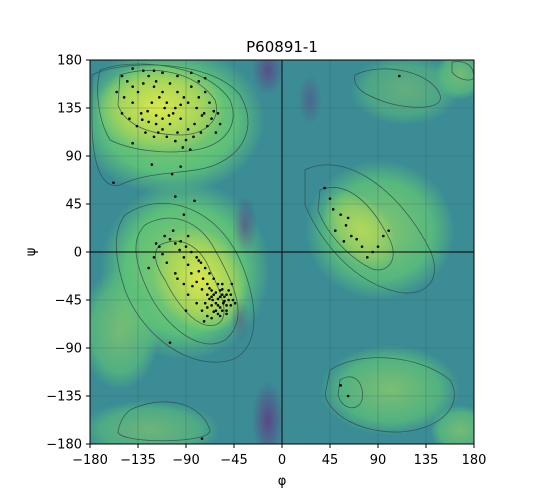 This screenshot has width=550, height=500. What do you see at coordinates (138, 460) in the screenshot?
I see `x-tick-label: −135` at bounding box center [138, 460].